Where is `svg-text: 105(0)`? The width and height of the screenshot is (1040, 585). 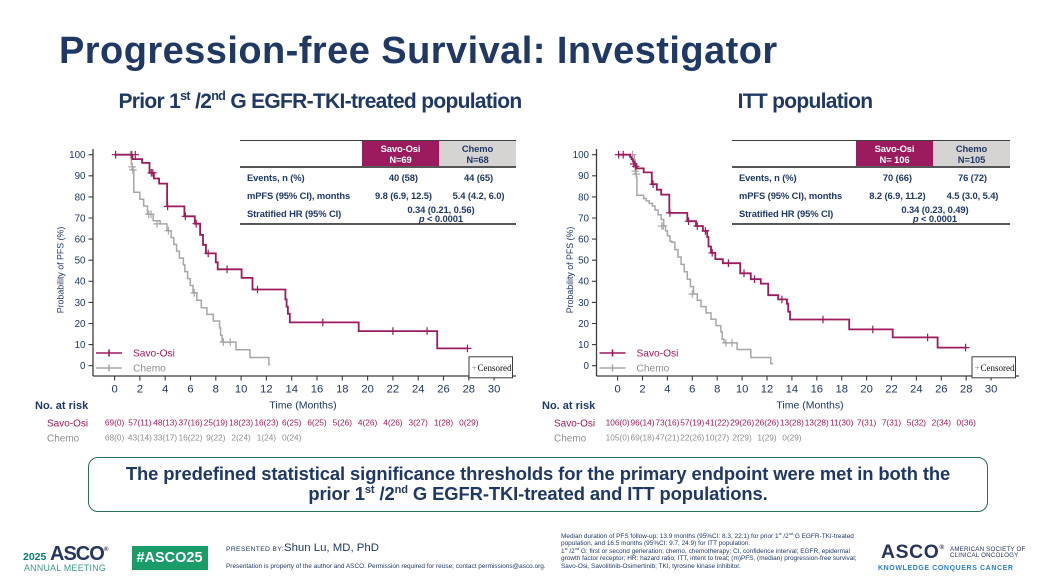 svg-text: 105(0) is located at coordinates (618, 438).